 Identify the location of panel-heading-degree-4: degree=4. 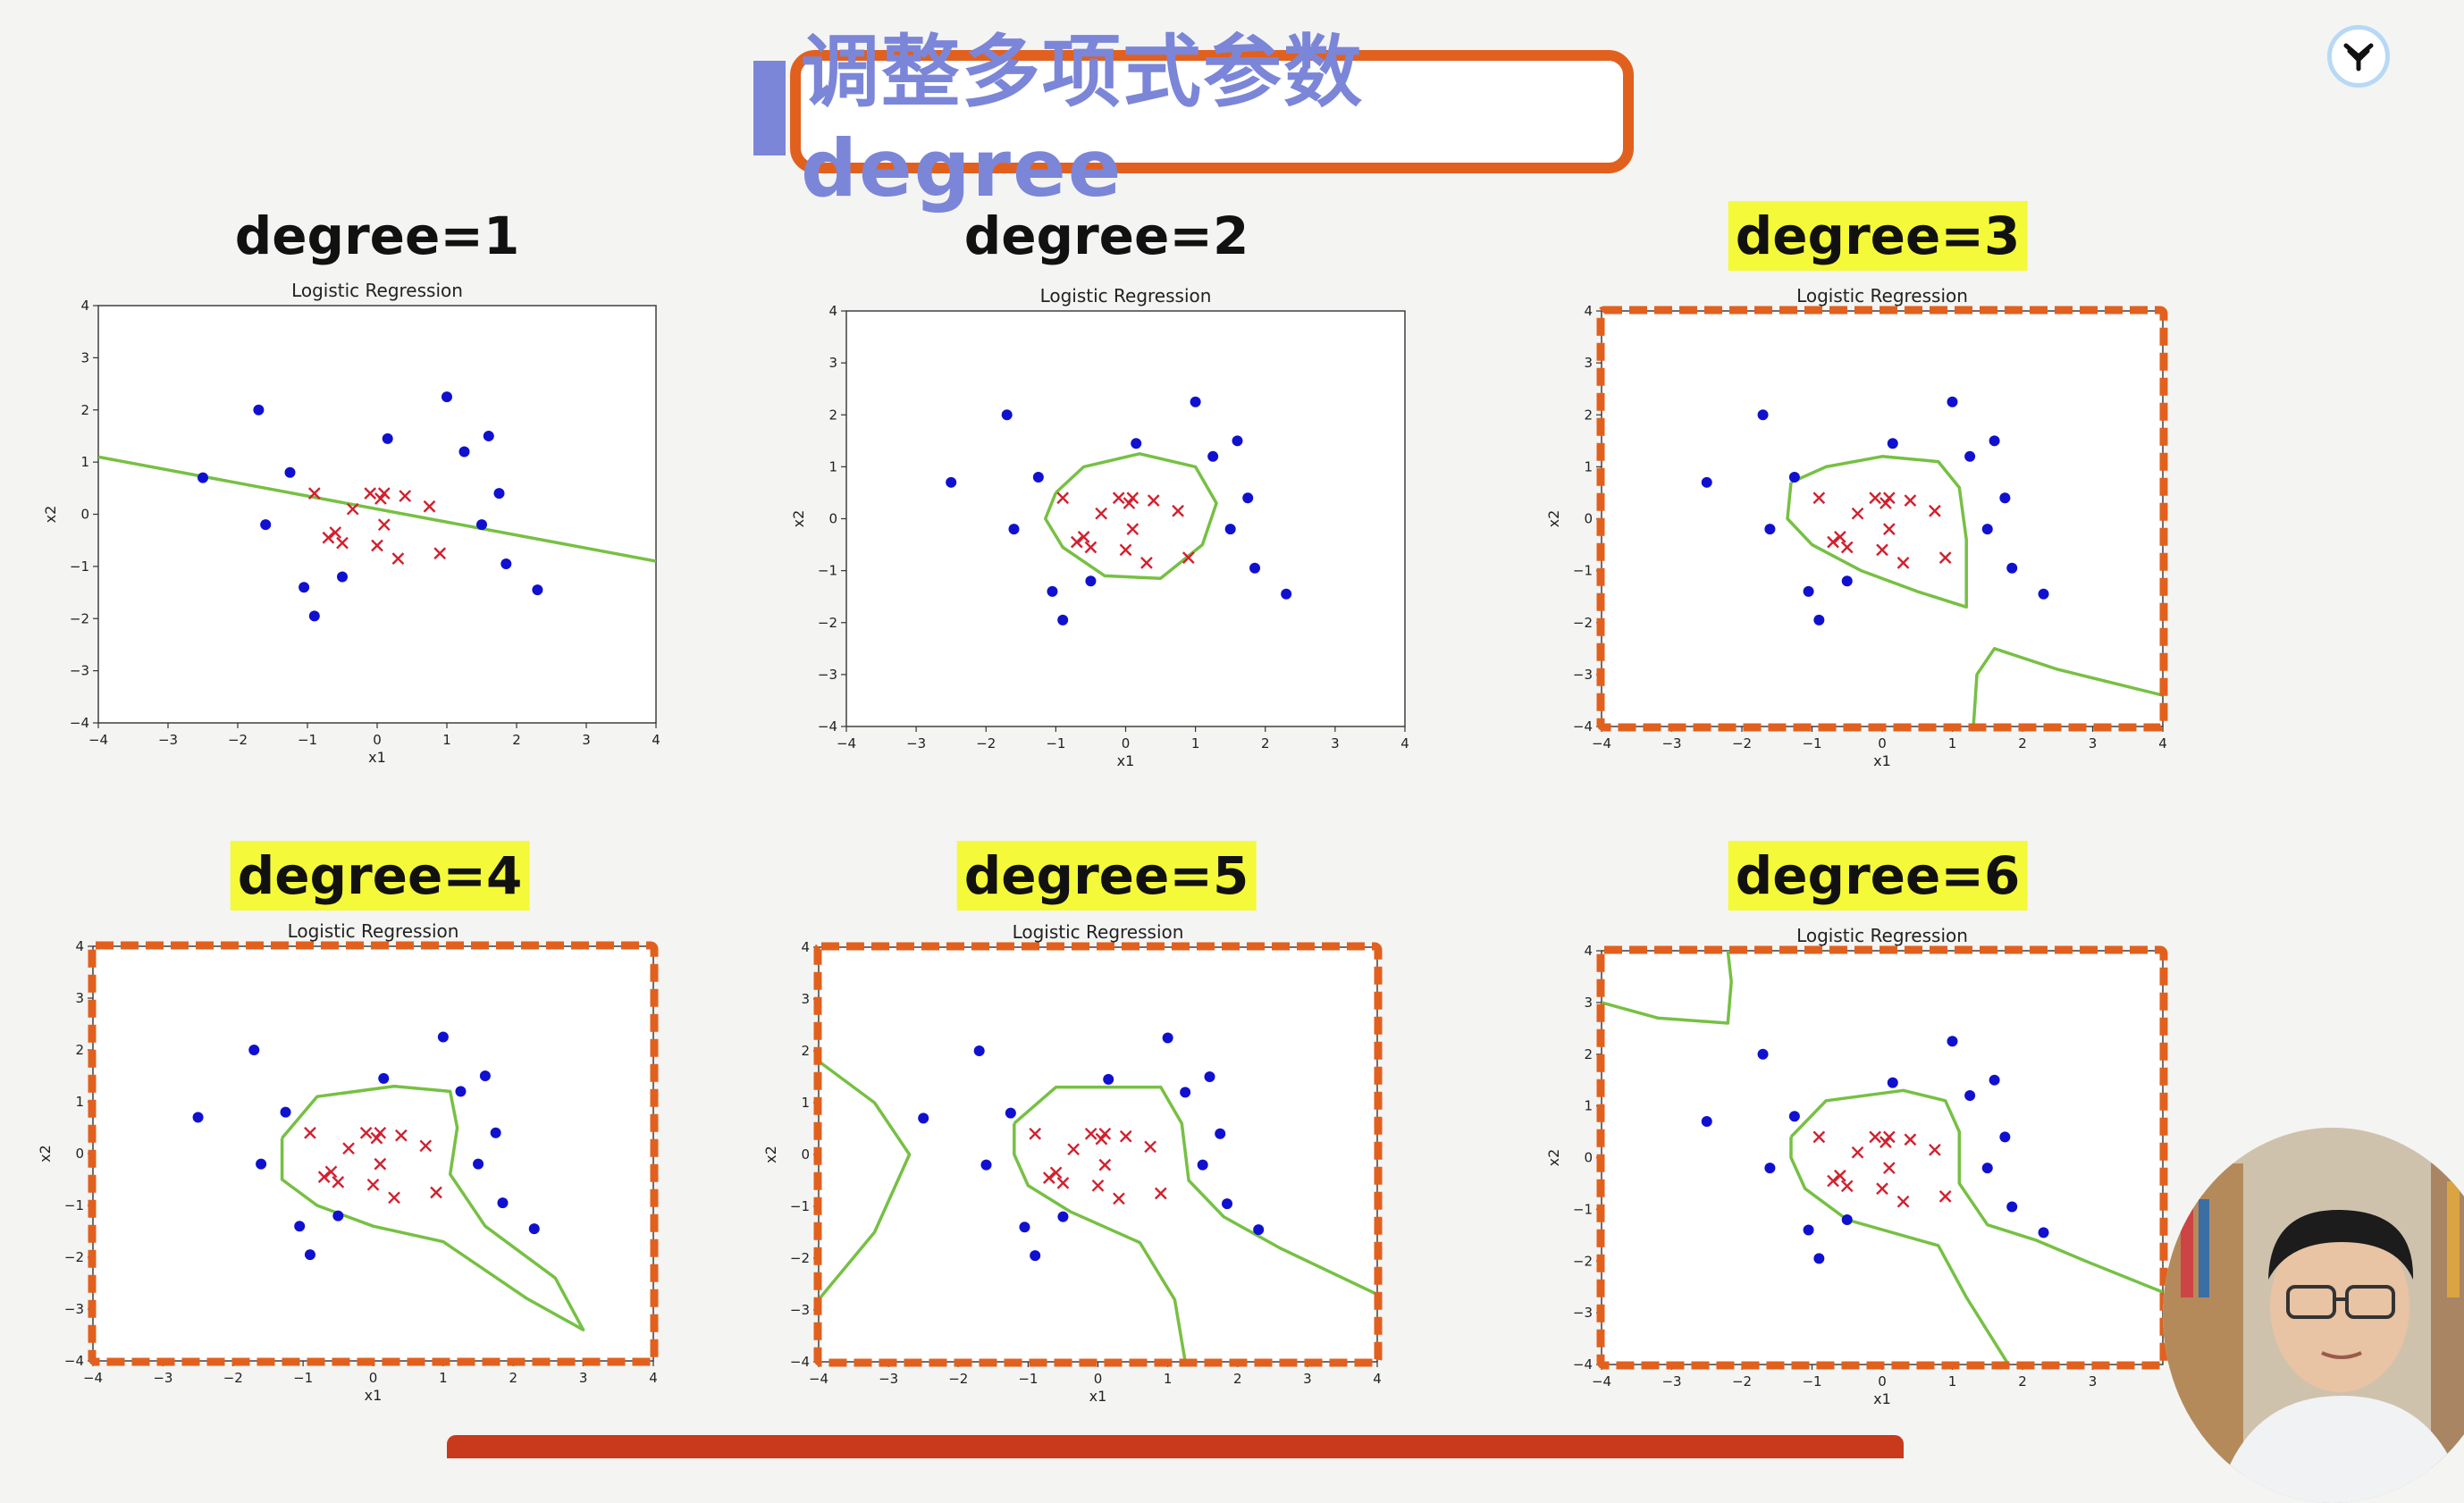
(380, 876).